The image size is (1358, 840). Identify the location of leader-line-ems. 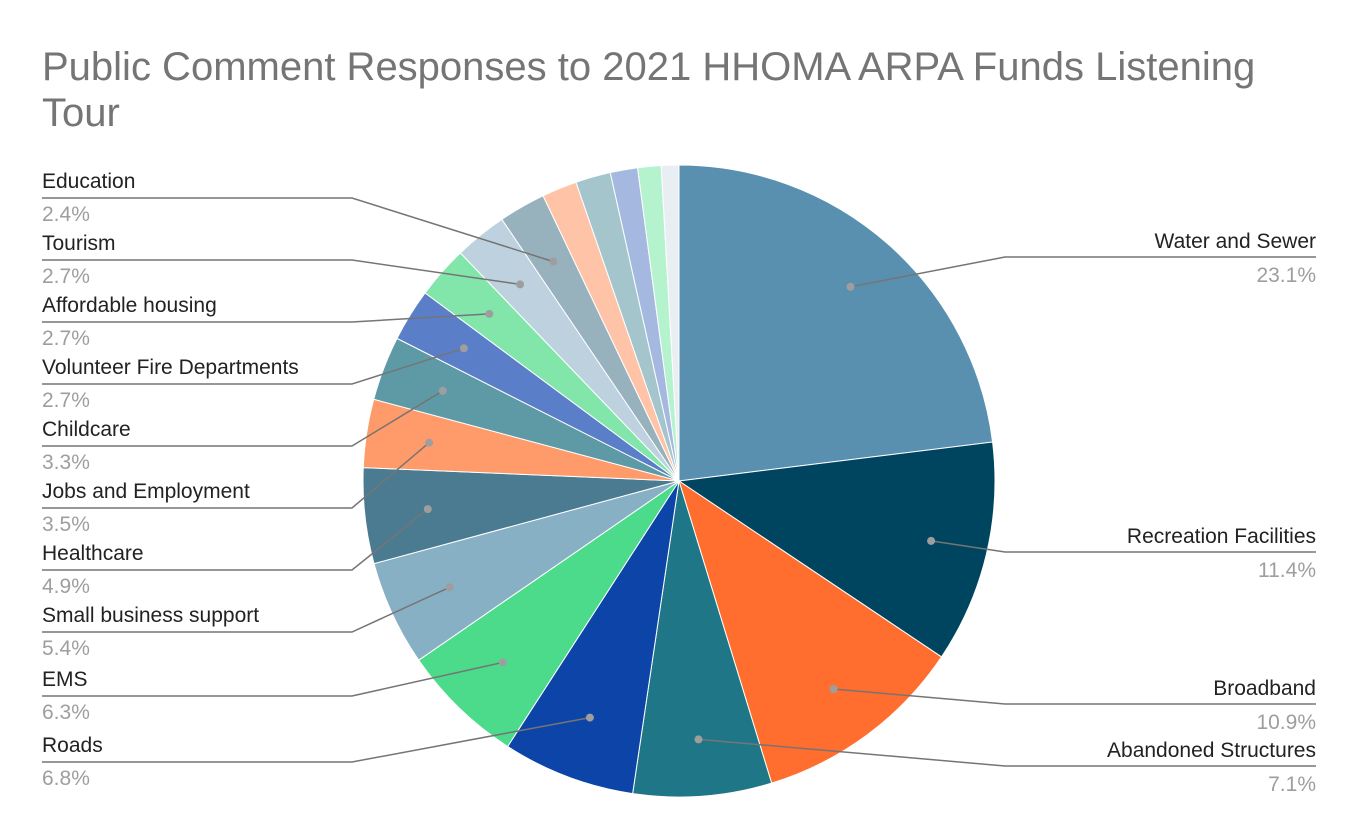
(273, 679).